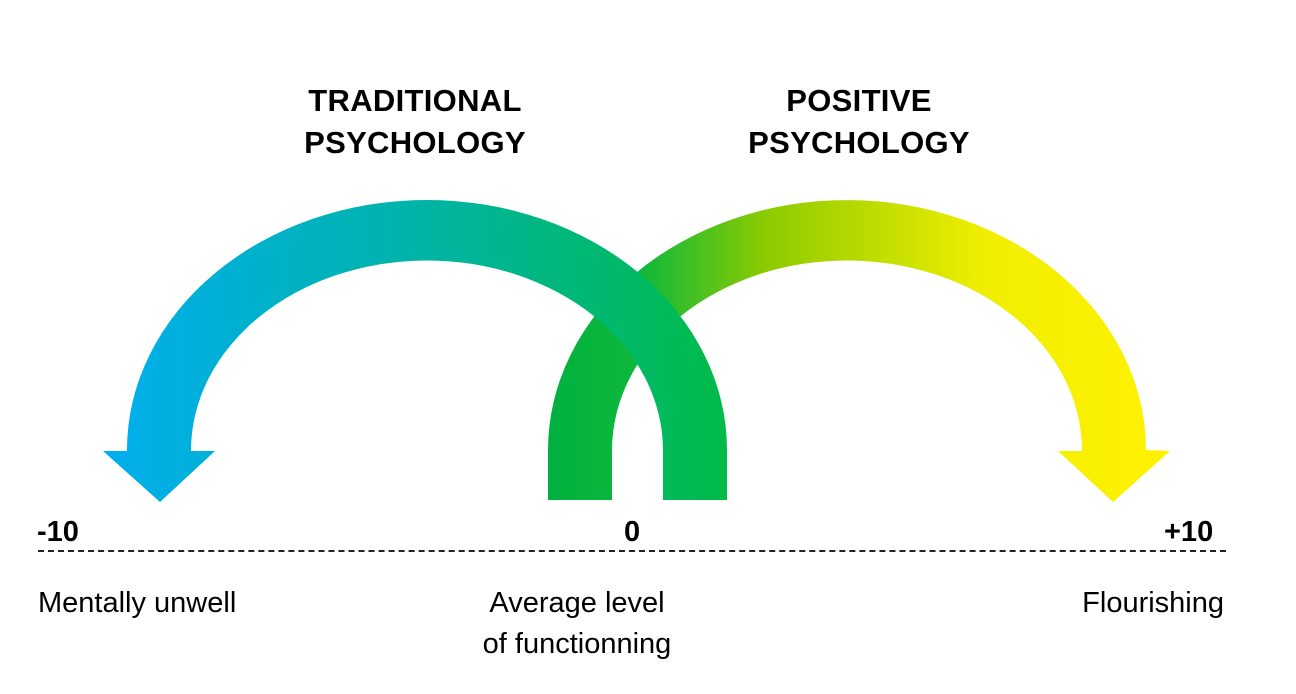 The width and height of the screenshot is (1296, 694). I want to click on title-line: POSITIVE, so click(859, 100).